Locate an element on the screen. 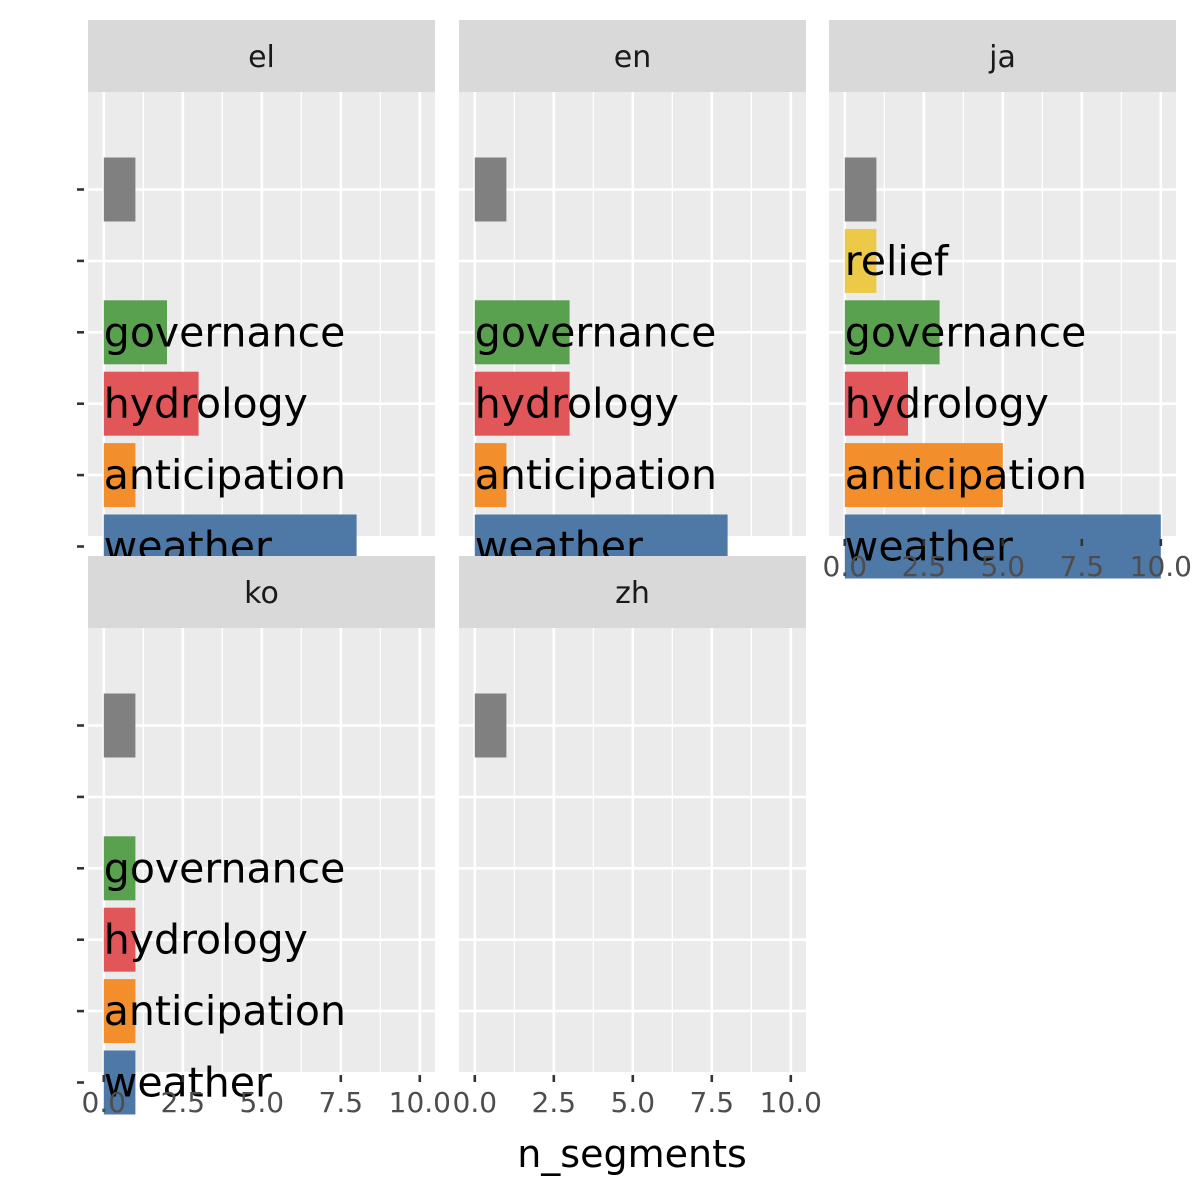 This screenshot has width=1200, height=1200. bar-label: relief is located at coordinates (897, 261).